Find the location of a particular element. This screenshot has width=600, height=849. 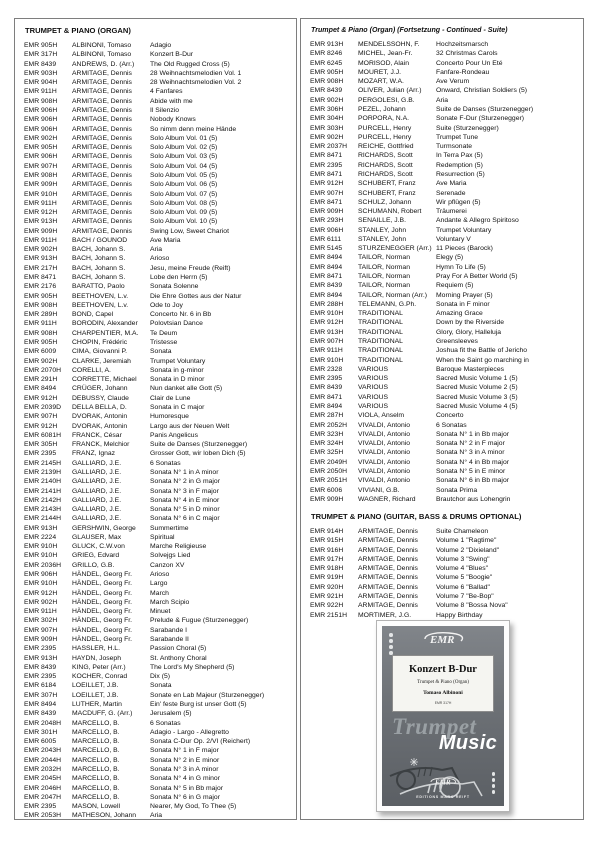

catalog-title: Amazing Grace is located at coordinates (459, 314).